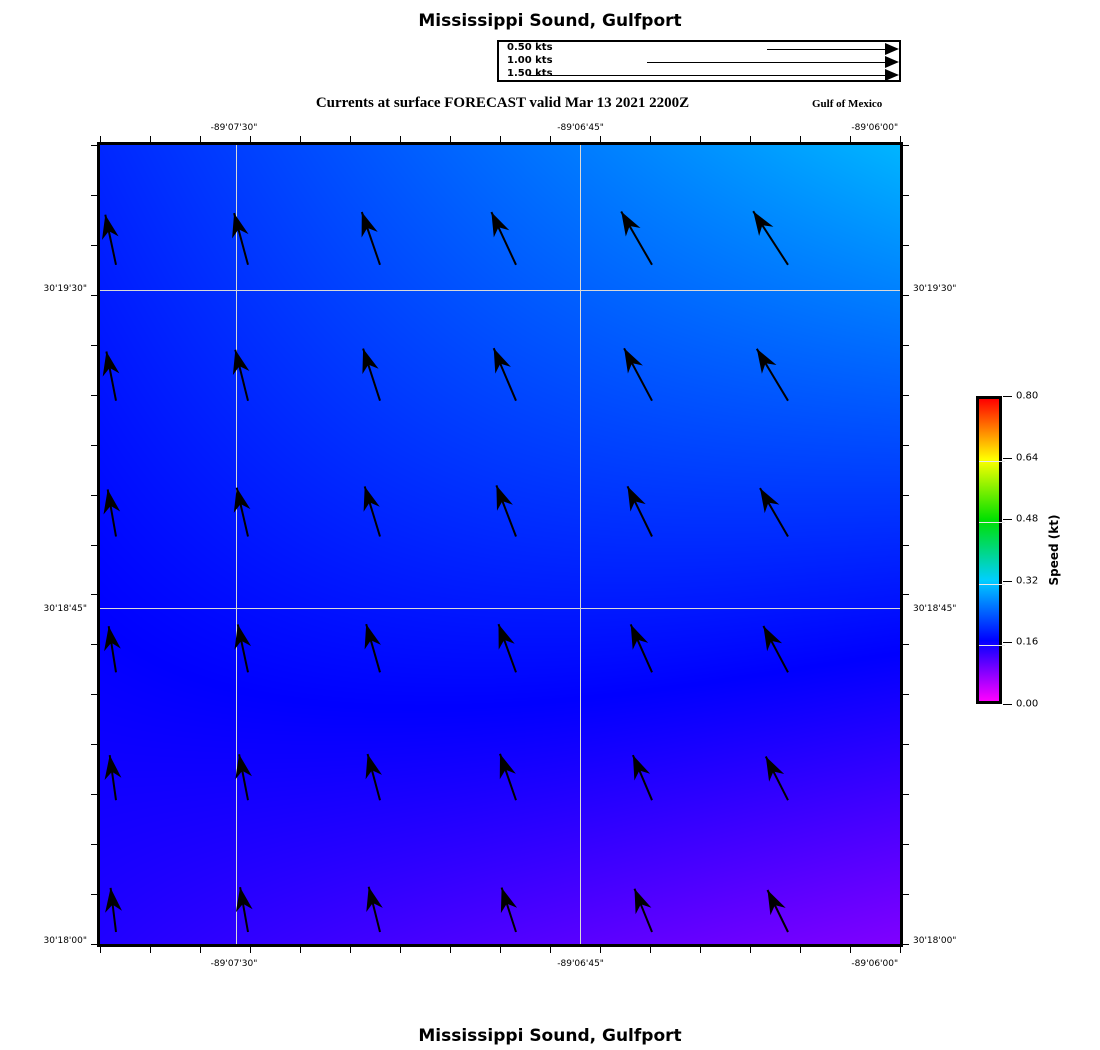  What do you see at coordinates (530, 47) in the screenshot?
I see `legend-label: 0.50 kts` at bounding box center [530, 47].